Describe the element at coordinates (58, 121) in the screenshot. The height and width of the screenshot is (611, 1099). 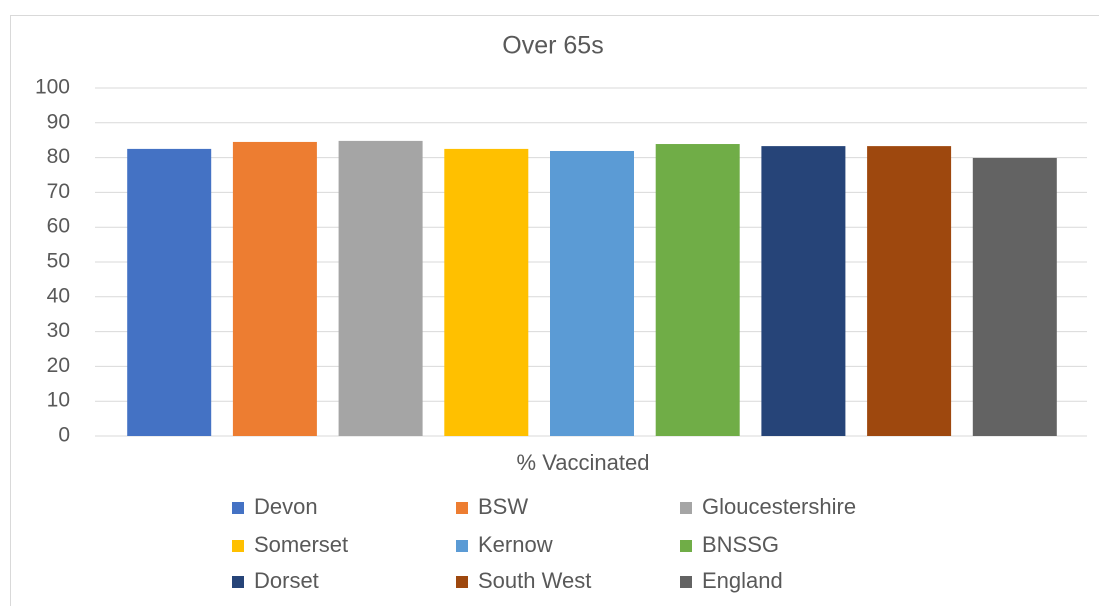
I see `y-tick-label: 90` at that location.